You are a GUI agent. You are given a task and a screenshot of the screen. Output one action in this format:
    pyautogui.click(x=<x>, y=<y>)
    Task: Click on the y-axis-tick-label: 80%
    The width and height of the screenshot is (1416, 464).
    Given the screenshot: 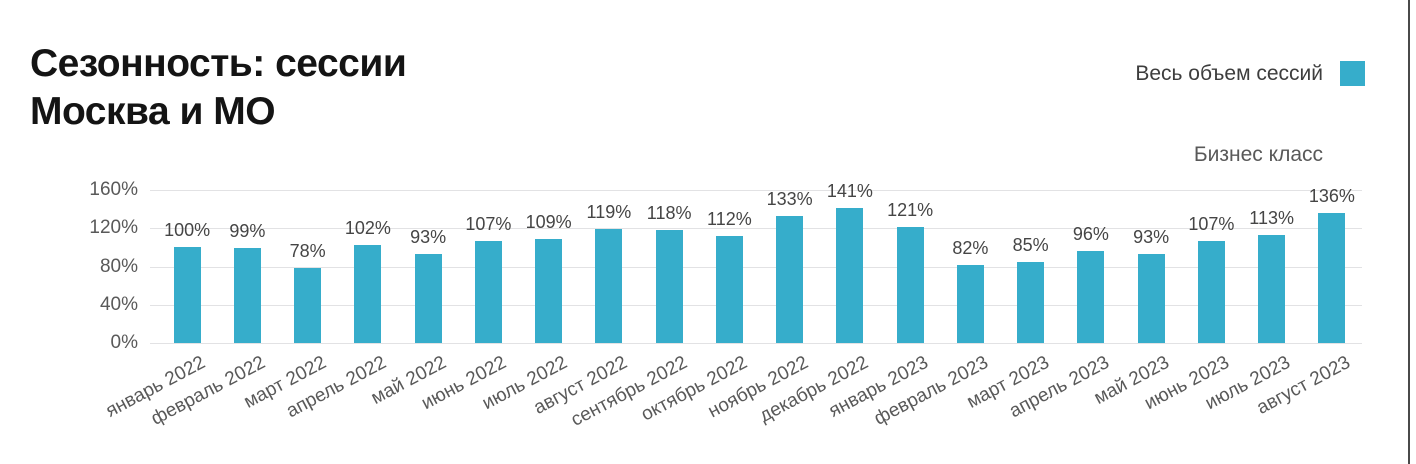 What is the action you would take?
    pyautogui.click(x=118, y=266)
    